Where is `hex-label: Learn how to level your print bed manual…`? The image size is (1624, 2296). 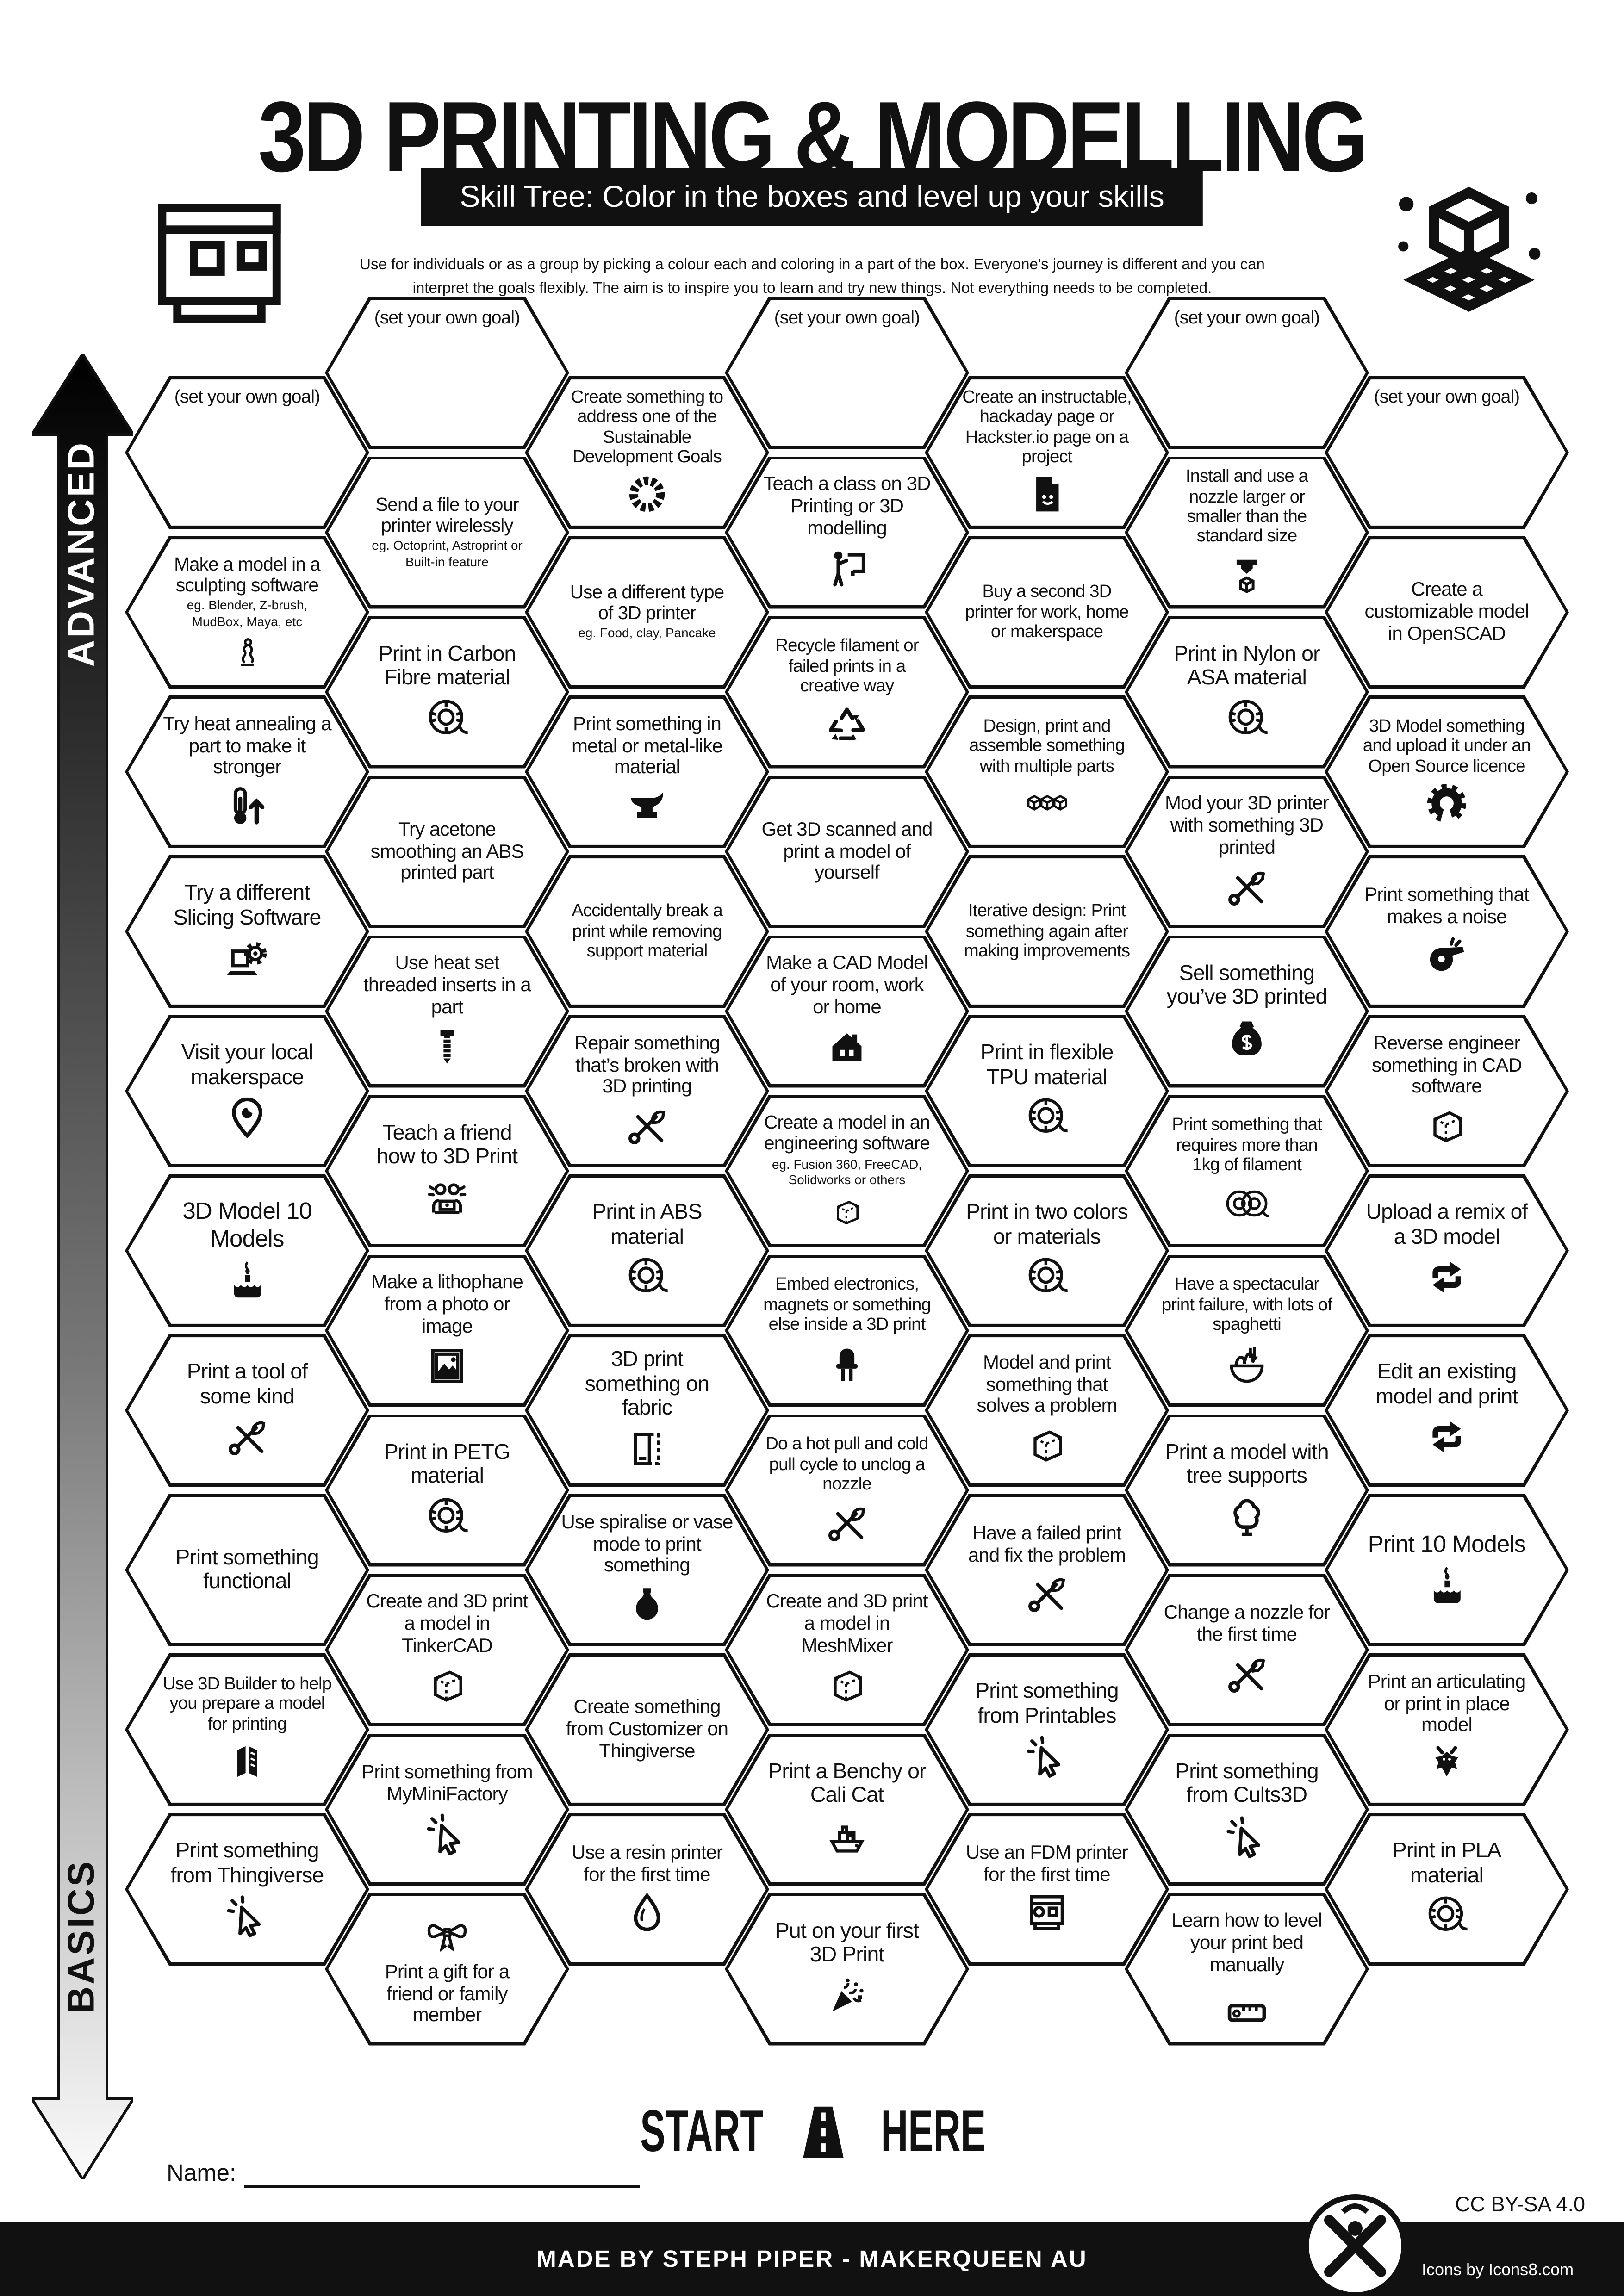
hex-label: Learn how to level your print bed manual… is located at coordinates (1247, 1942).